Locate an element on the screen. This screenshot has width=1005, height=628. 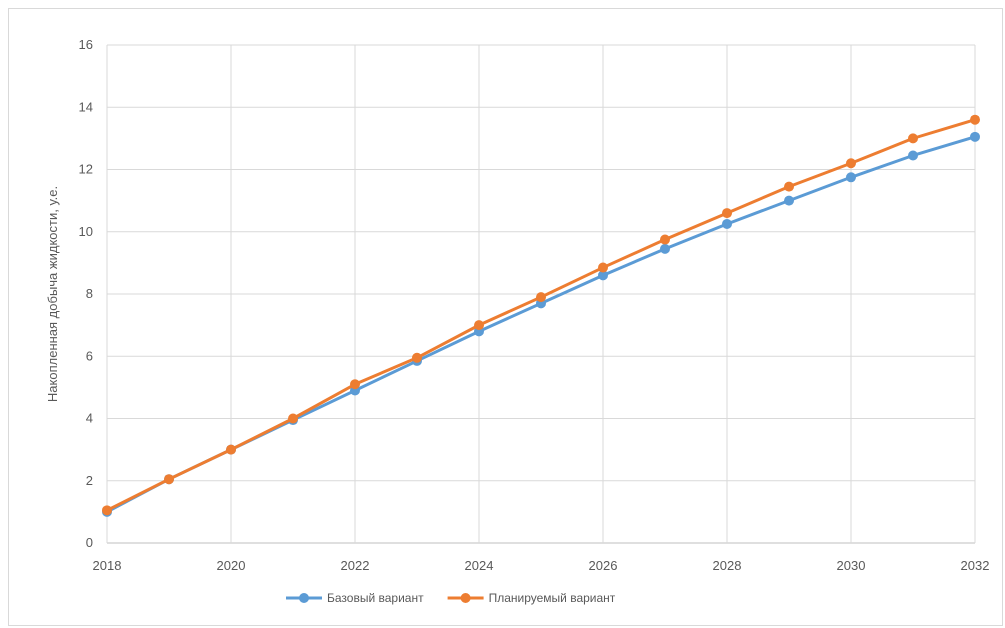
x-tick-label: 2022 is located at coordinates (355, 565).